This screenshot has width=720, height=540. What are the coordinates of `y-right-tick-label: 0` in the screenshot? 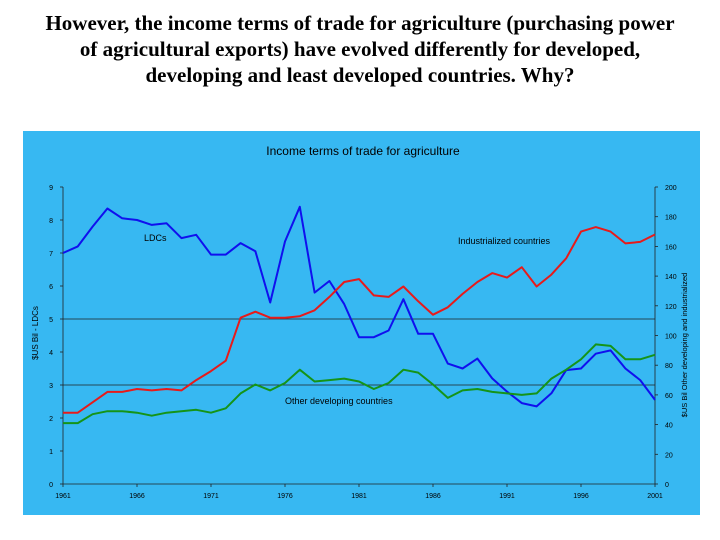 It's located at (667, 485).